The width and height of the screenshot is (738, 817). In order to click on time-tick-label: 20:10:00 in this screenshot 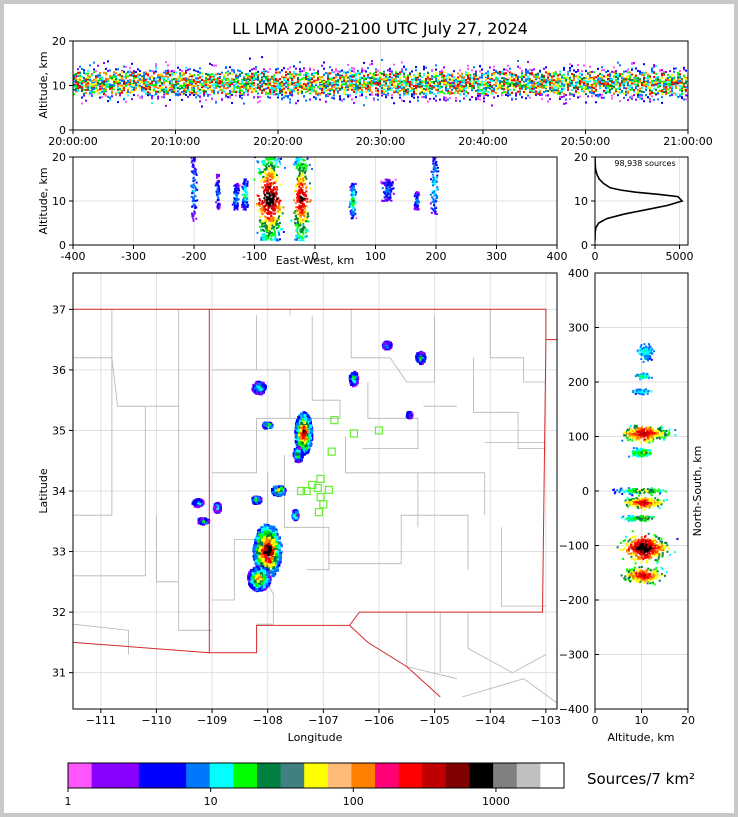, I will do `click(175, 141)`.